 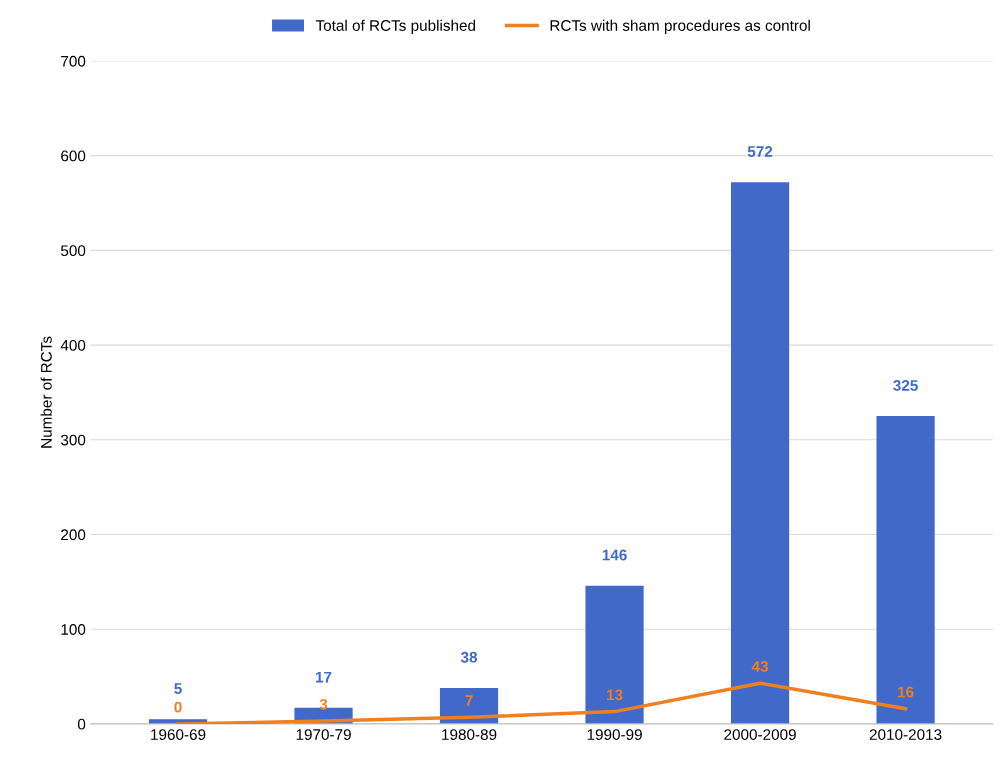 What do you see at coordinates (324, 677) in the screenshot?
I see `data-label: 17` at bounding box center [324, 677].